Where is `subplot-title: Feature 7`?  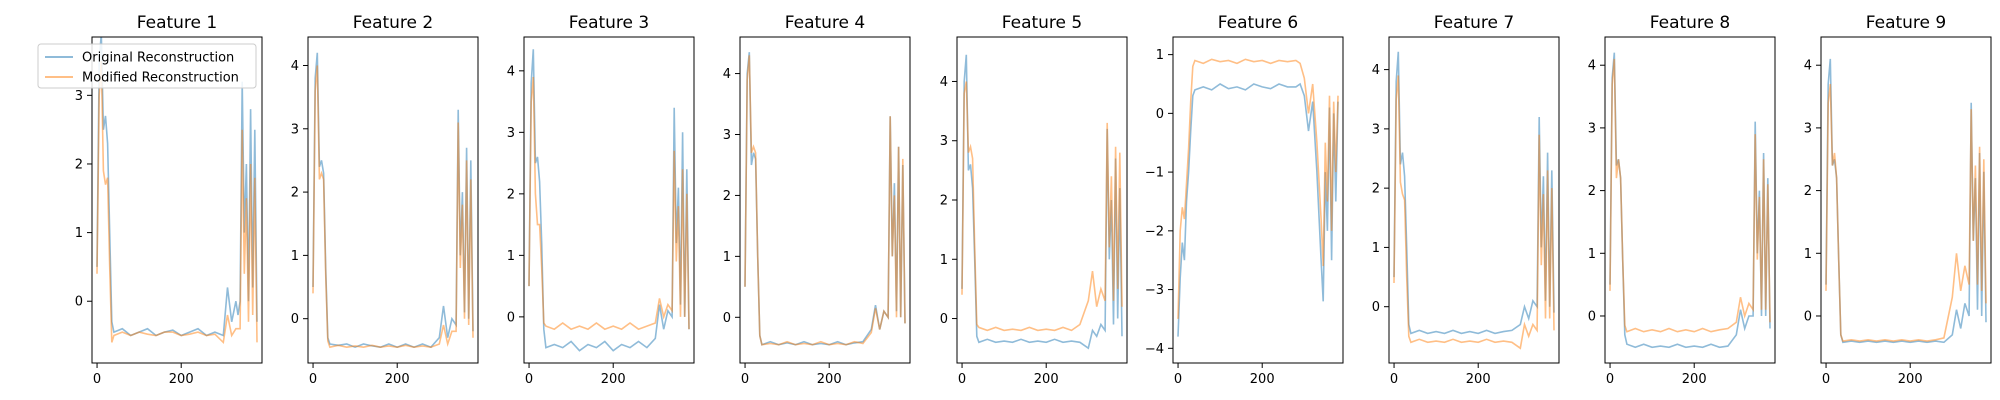
subplot-title: Feature 7 is located at coordinates (1474, 23).